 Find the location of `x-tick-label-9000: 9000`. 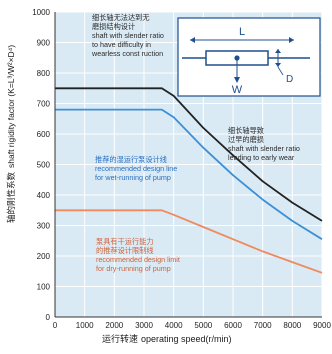

x-tick-label-9000: 9000 is located at coordinates (322, 325).